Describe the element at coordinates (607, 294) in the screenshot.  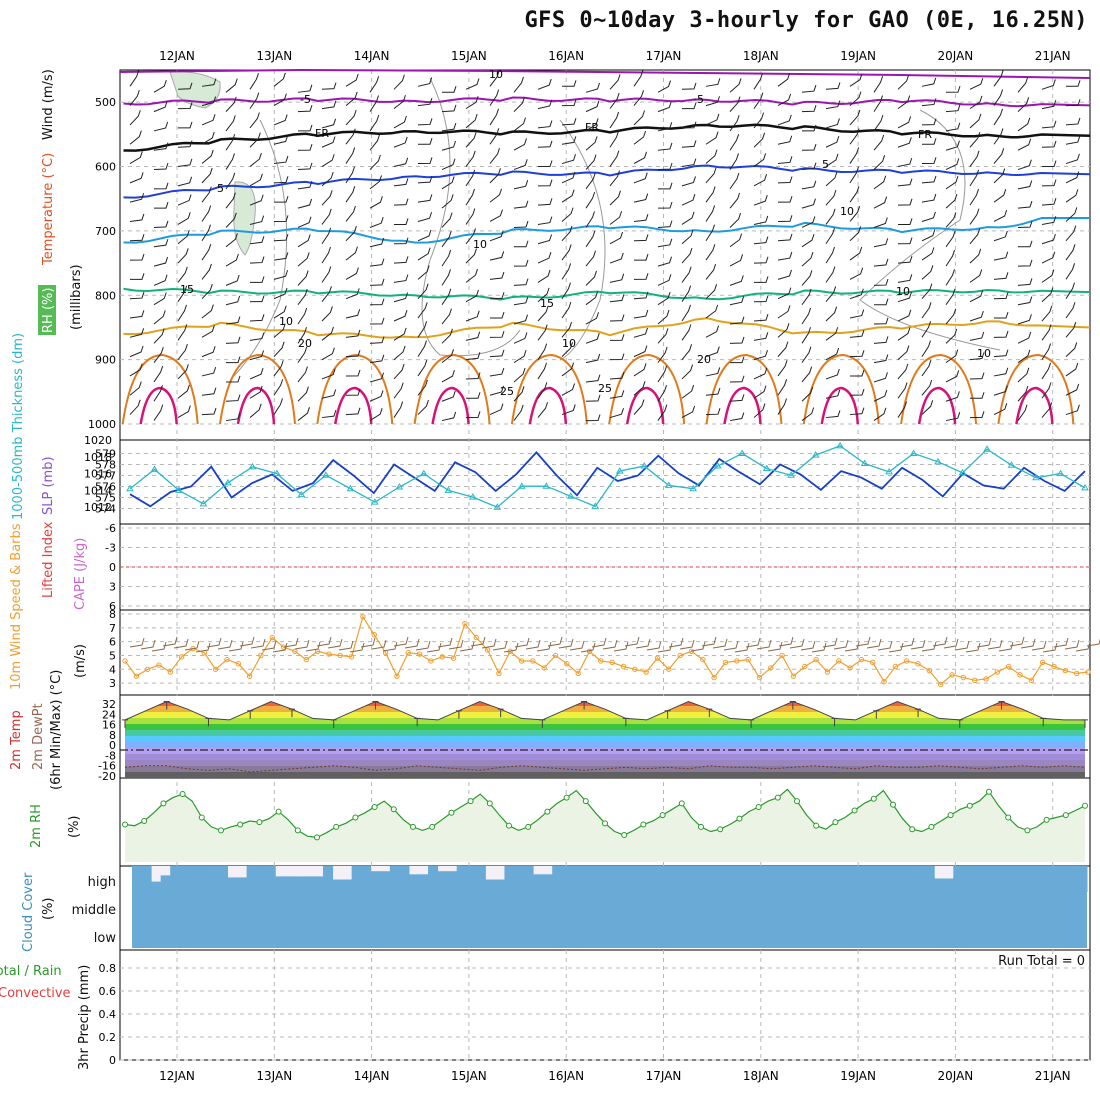
I see `isotherm-line` at that location.